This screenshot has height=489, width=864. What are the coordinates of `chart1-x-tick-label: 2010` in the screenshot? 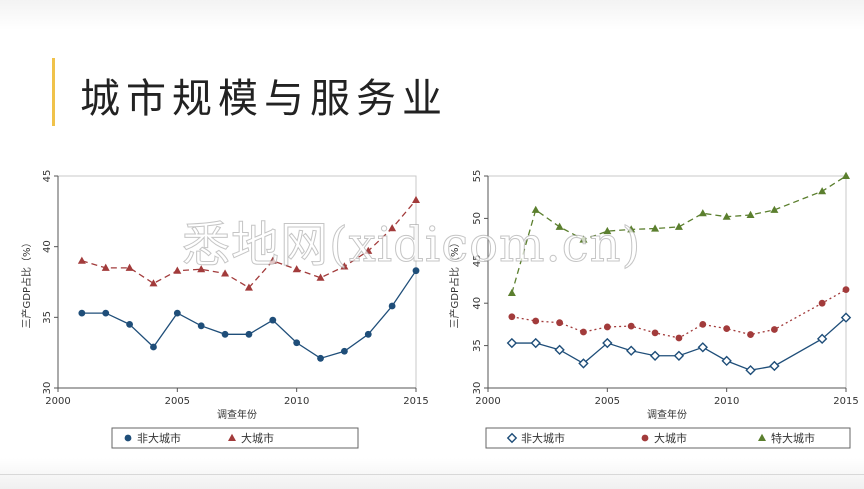 It's located at (296, 401).